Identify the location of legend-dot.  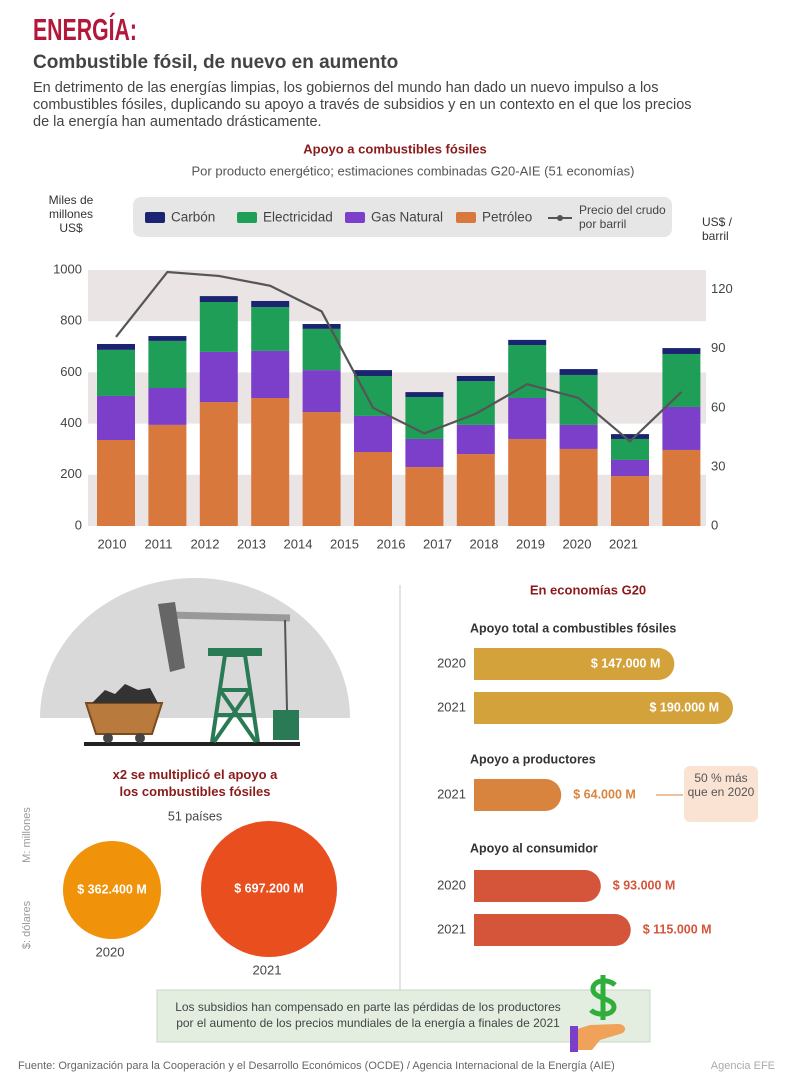
(560, 218).